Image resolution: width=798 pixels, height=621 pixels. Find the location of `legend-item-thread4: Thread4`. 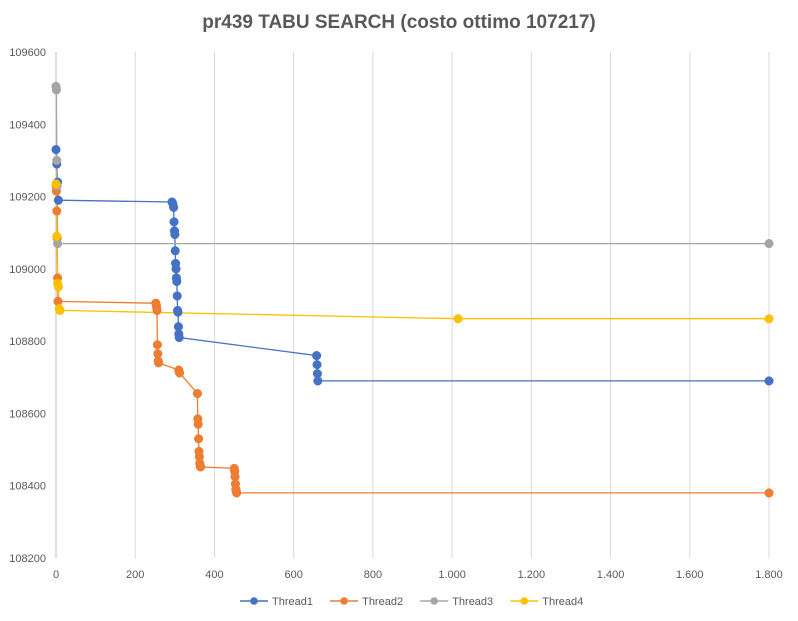

legend-item-thread4: Thread4 is located at coordinates (546, 602).